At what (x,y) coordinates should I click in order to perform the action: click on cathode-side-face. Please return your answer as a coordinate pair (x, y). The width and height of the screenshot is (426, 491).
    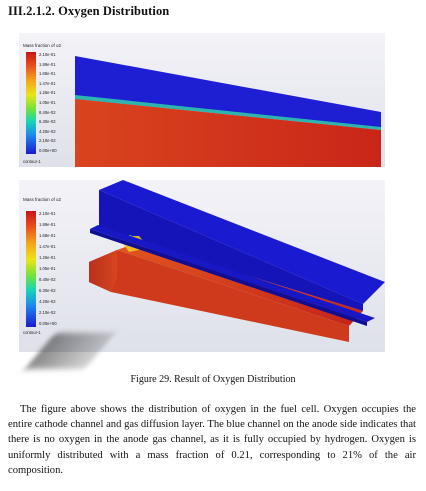
    Looking at the image, I should click on (103, 271).